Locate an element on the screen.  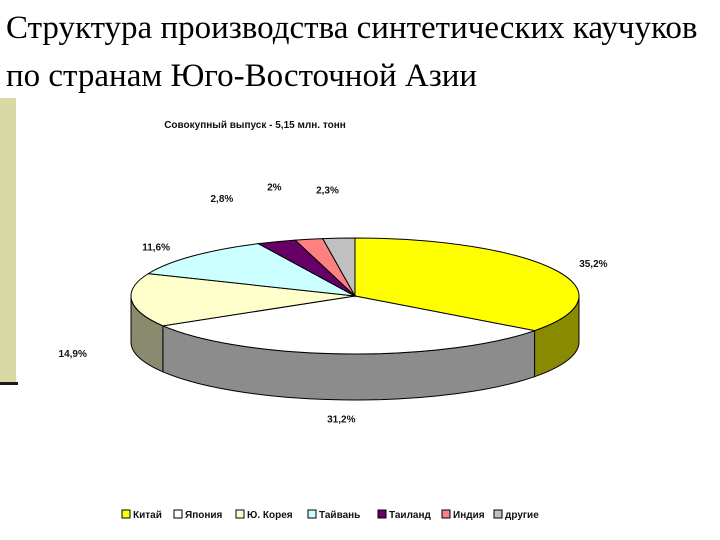
chart-title: Совокупный выпуск - 5,15 млн. тонн is located at coordinates (255, 125).